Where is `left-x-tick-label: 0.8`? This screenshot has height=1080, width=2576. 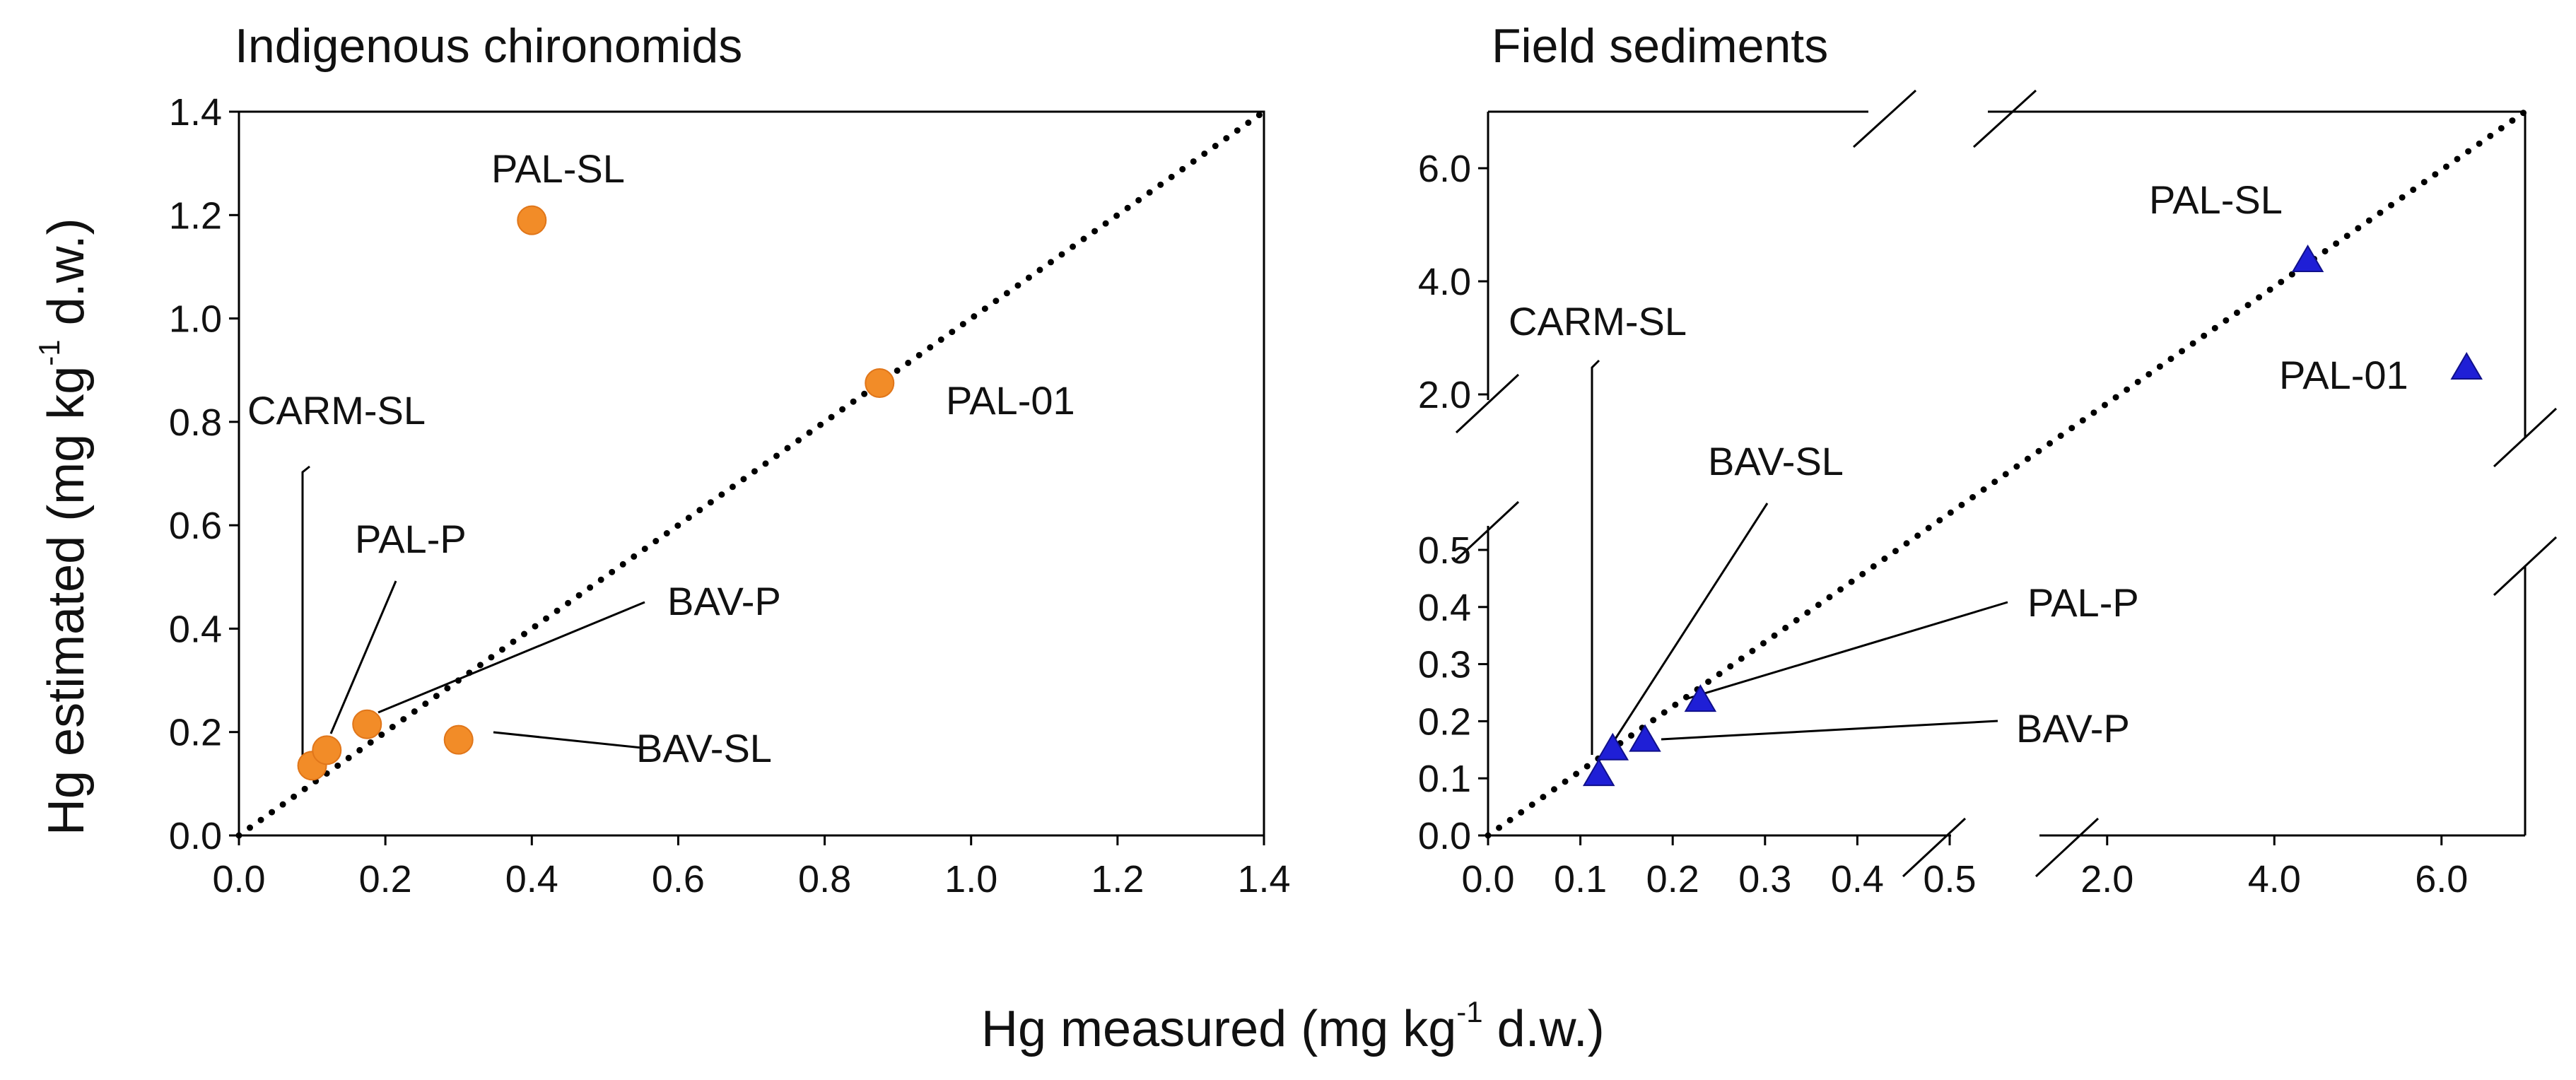
left-x-tick-label: 0.8 is located at coordinates (824, 879).